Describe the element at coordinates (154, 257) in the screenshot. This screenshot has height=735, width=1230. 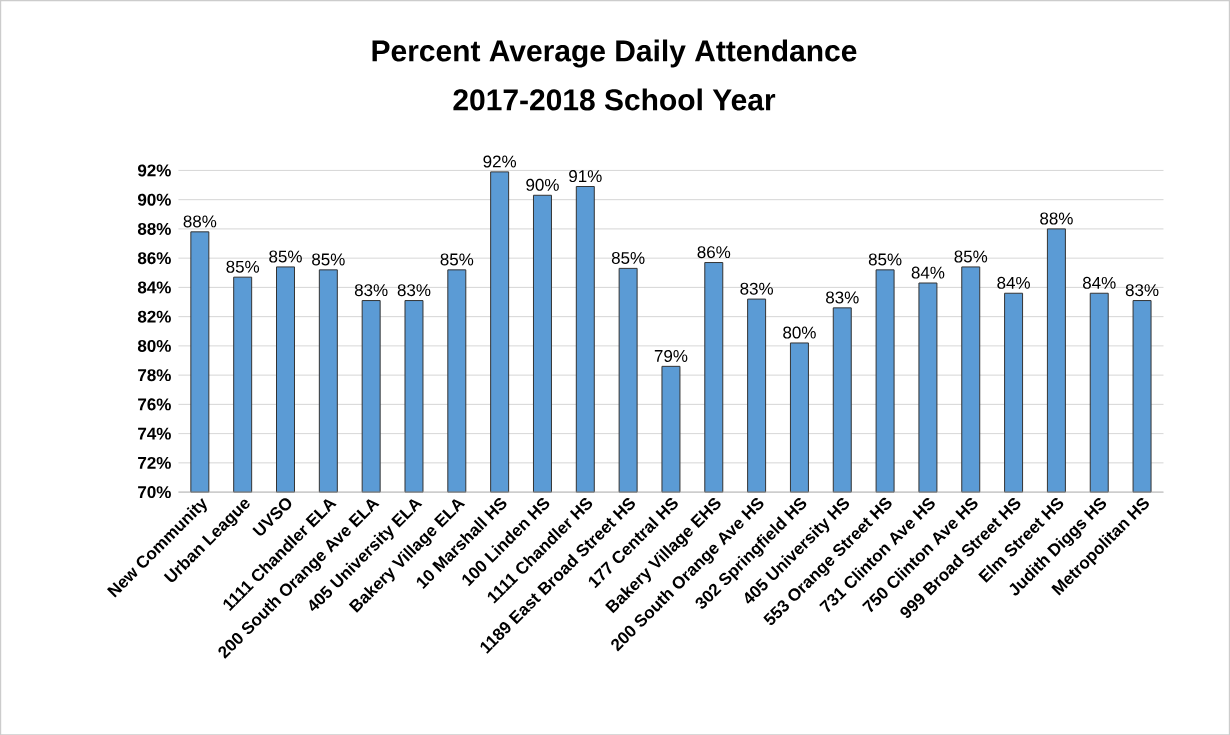
I see `y-tick-label: 86%` at that location.